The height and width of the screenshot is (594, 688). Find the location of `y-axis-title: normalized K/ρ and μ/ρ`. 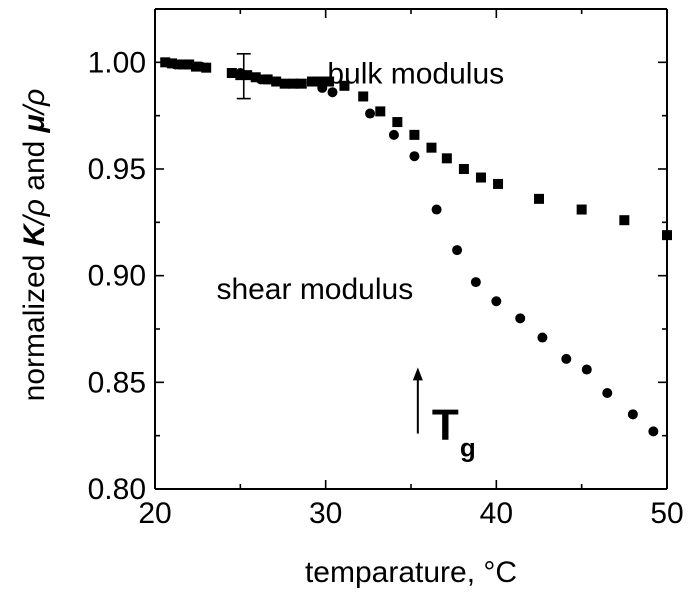

y-axis-title: normalized K/ρ and μ/ρ is located at coordinates (34, 245).